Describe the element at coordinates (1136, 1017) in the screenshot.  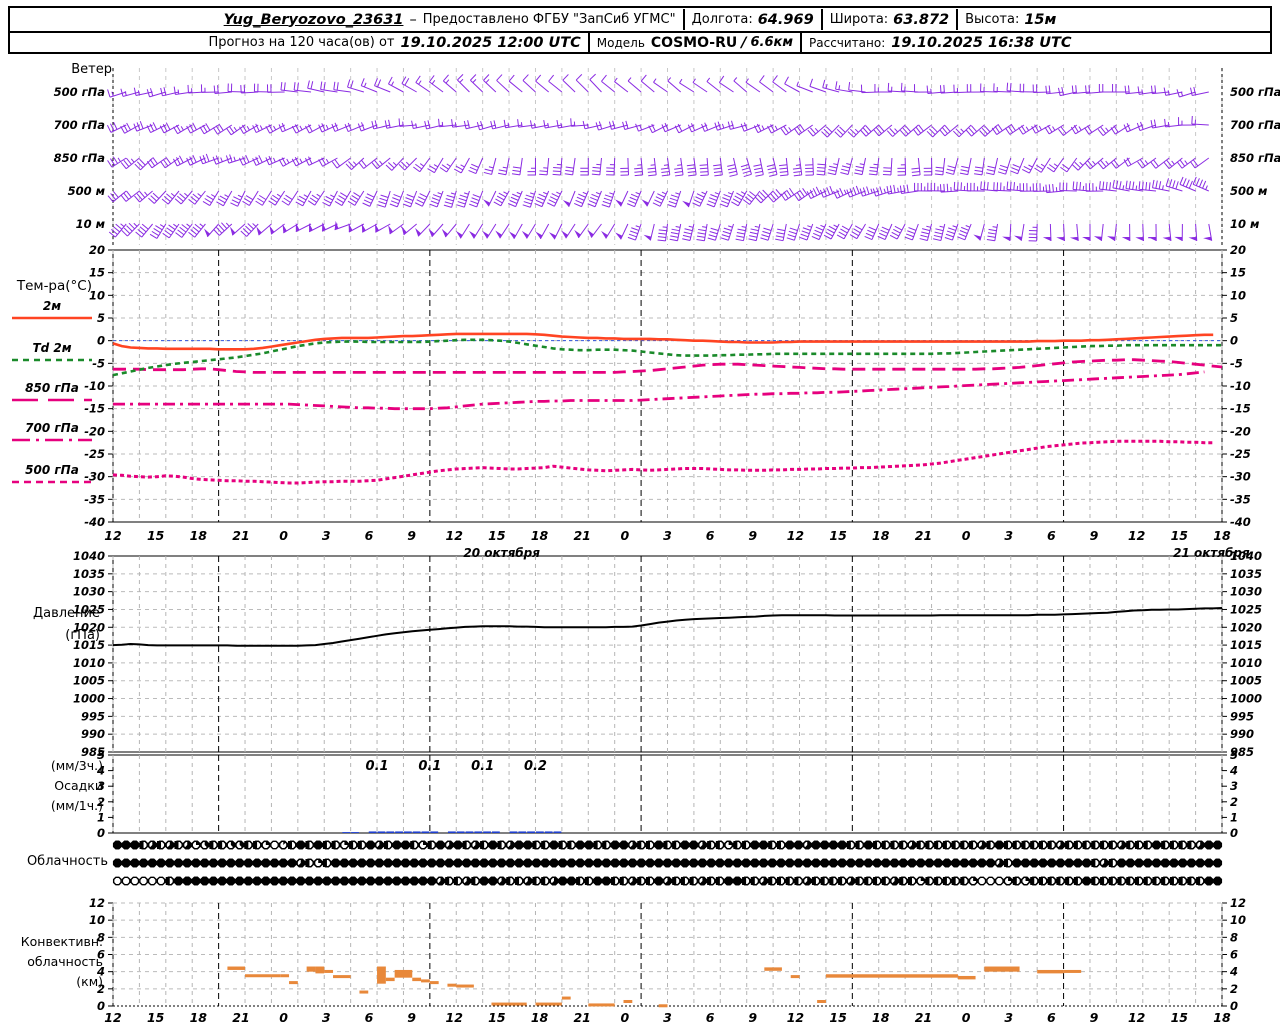
I see `convective-xaxis-hour-label: 12` at that location.